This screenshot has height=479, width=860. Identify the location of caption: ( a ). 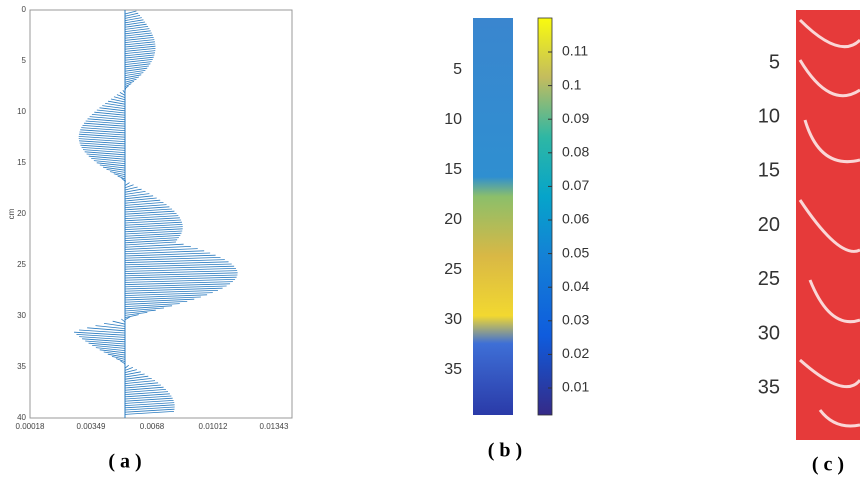
(124, 462).